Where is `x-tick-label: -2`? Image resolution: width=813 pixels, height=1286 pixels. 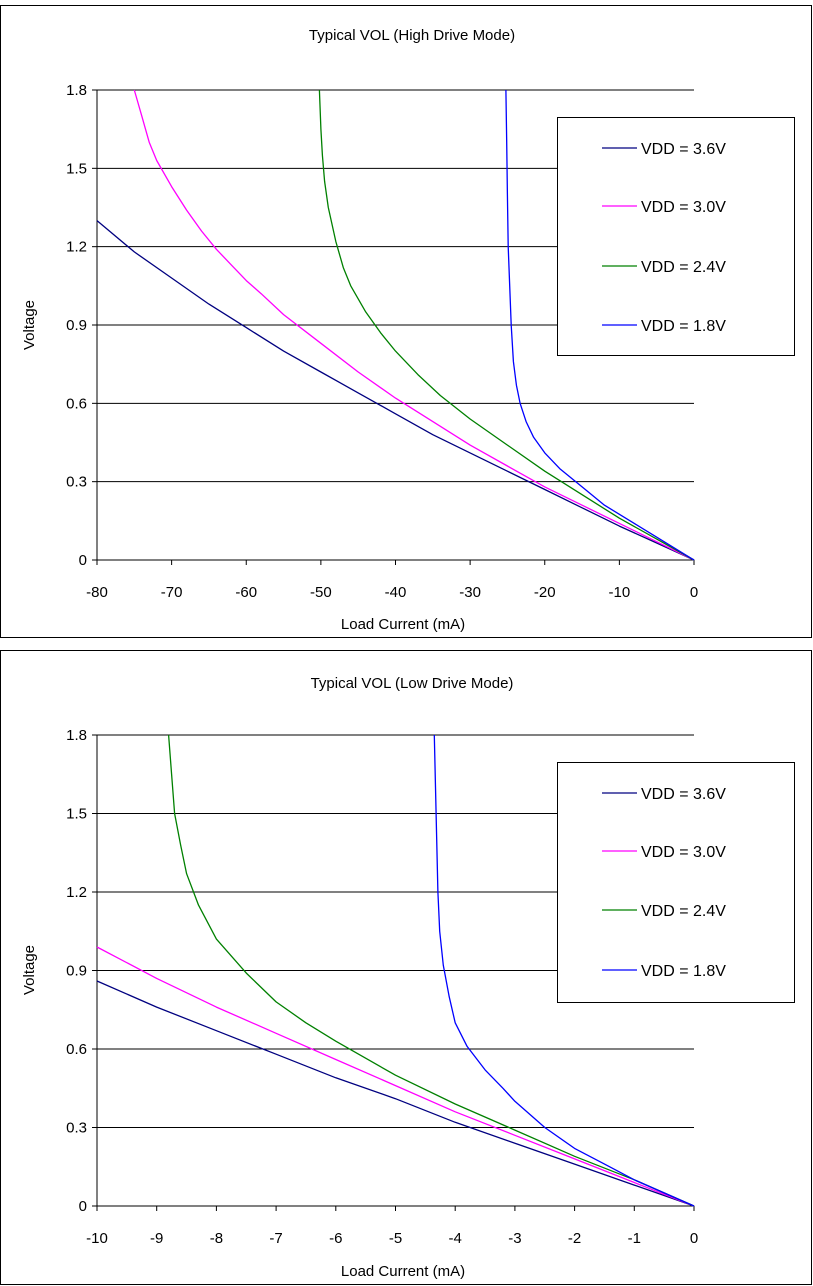 x-tick-label: -2 is located at coordinates (574, 1238).